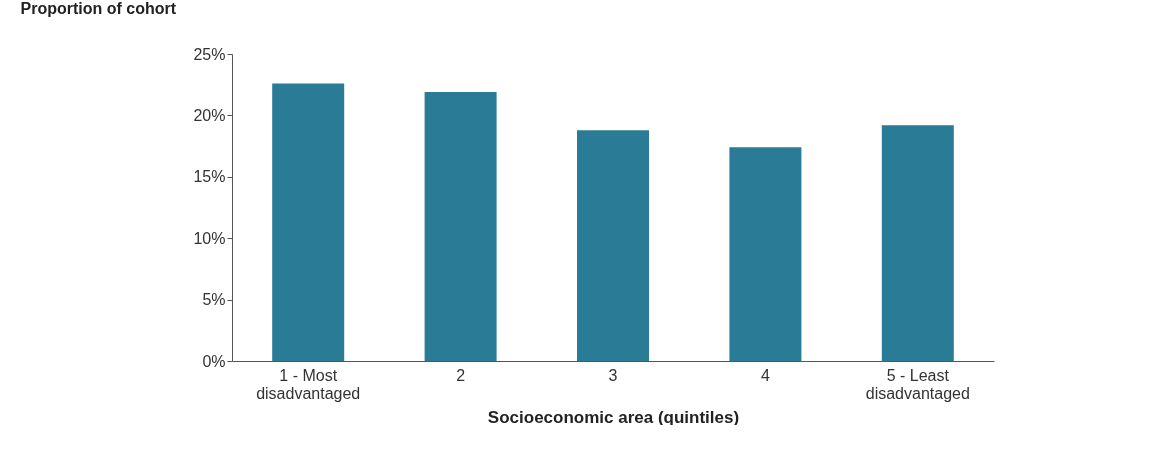 The height and width of the screenshot is (455, 1160). Describe the element at coordinates (308, 384) in the screenshot. I see `x-tick-label: 1 - Most disadvantaged` at that location.